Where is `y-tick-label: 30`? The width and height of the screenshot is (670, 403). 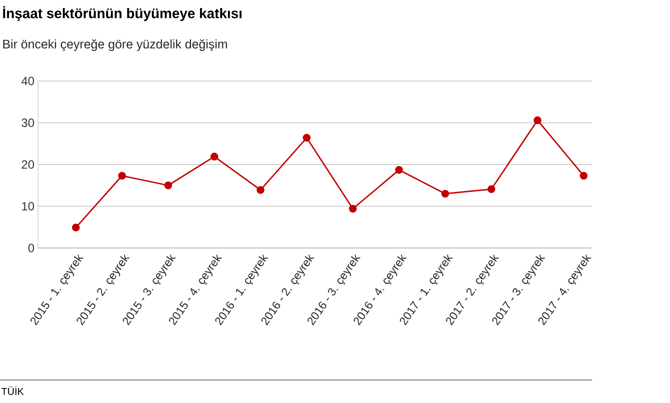
y-tick-label: 30 is located at coordinates (28, 122).